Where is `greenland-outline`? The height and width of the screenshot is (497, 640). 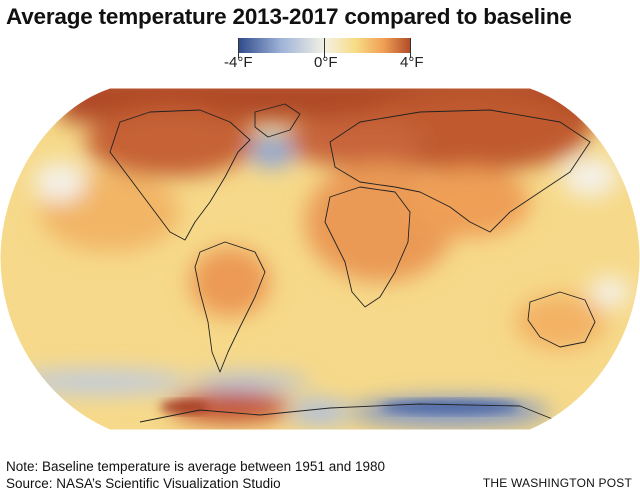
greenland-outline is located at coordinates (277, 120).